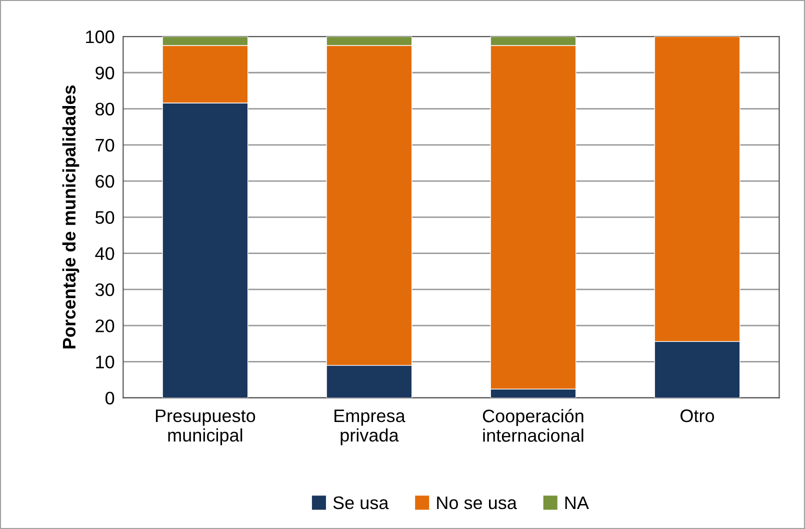 Image resolution: width=805 pixels, height=529 pixels. I want to click on y-tick-label: 90, so click(105, 73).